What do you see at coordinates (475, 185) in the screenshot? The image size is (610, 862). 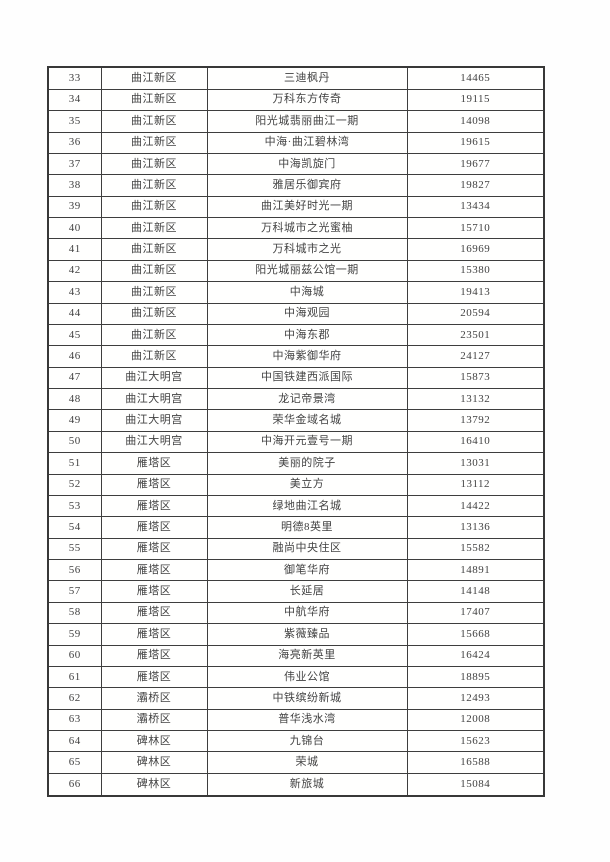 I see `cell-price: 19827` at bounding box center [475, 185].